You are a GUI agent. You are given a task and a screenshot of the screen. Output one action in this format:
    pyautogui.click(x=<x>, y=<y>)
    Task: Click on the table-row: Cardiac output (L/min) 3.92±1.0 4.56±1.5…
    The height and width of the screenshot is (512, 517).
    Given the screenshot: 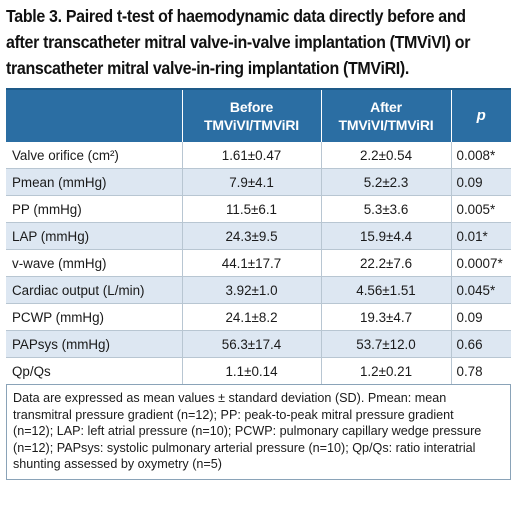 What is the action you would take?
    pyautogui.click(x=258, y=290)
    